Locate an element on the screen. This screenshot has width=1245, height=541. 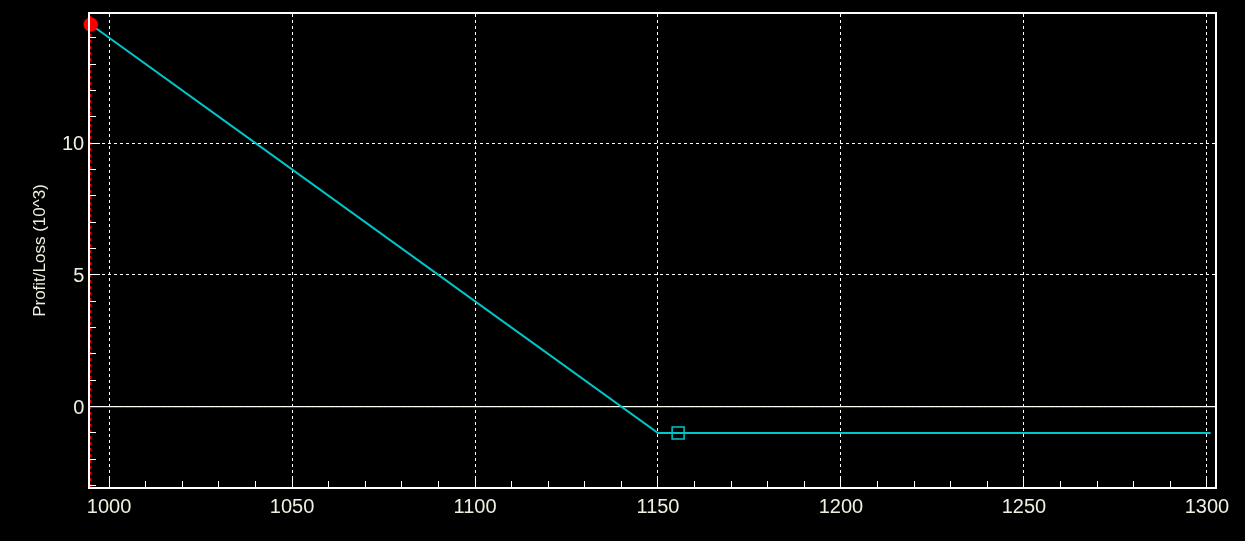
x-tick-label: 1200 is located at coordinates (841, 505).